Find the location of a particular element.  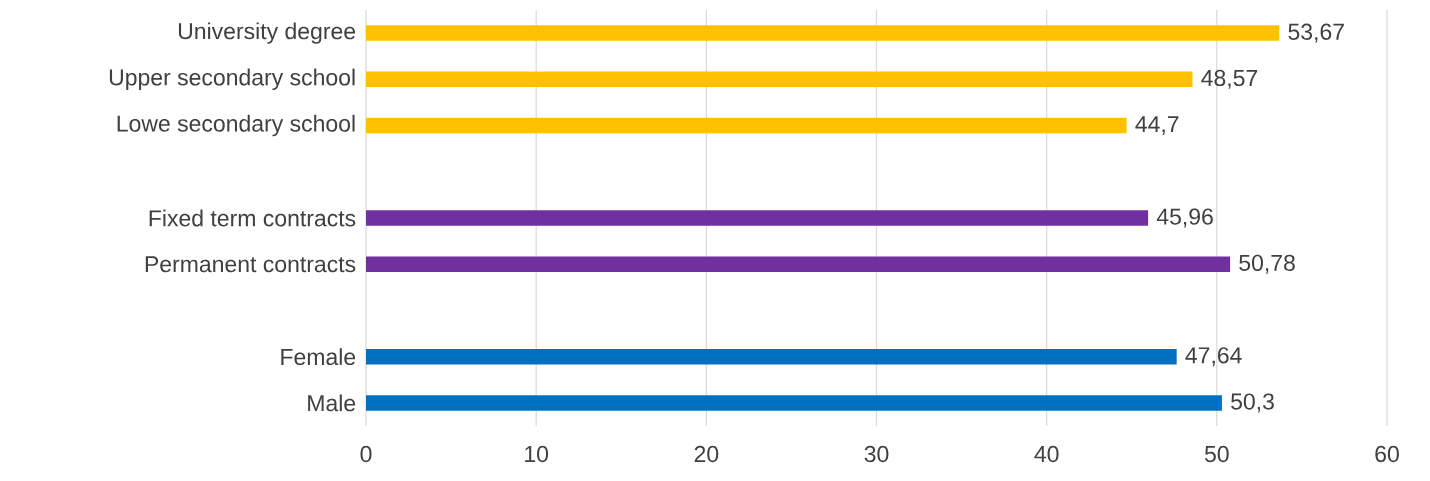

y-tick-label: University degree is located at coordinates (267, 33).